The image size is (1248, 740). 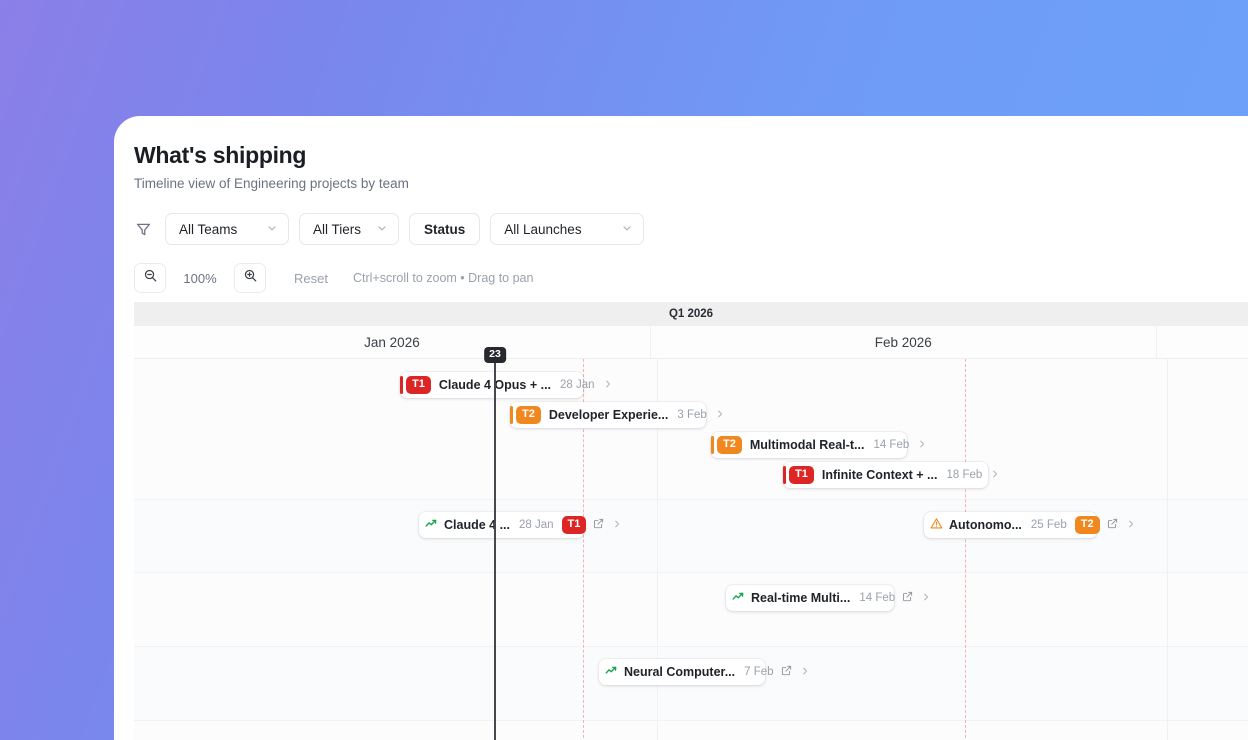 What do you see at coordinates (143, 229) in the screenshot?
I see `funnel-icon` at bounding box center [143, 229].